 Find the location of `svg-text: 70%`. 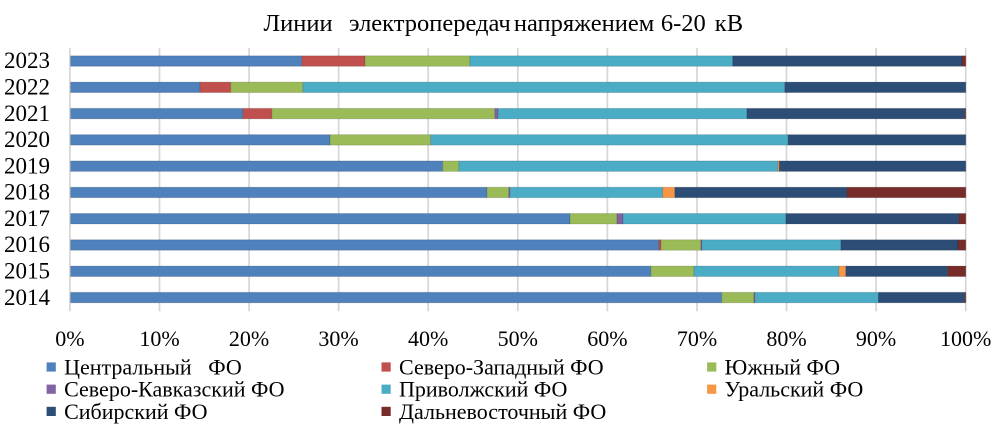

svg-text: 70% is located at coordinates (697, 338).